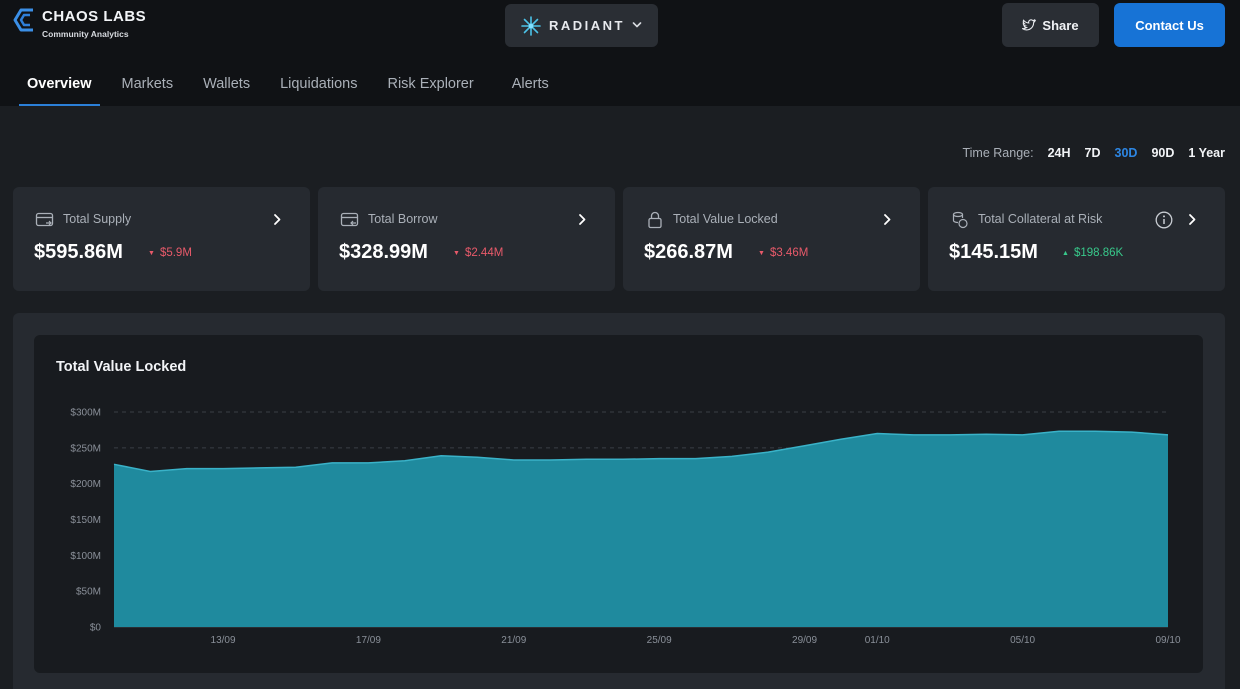  I want to click on tab-liquidations: Liquidations, so click(319, 84).